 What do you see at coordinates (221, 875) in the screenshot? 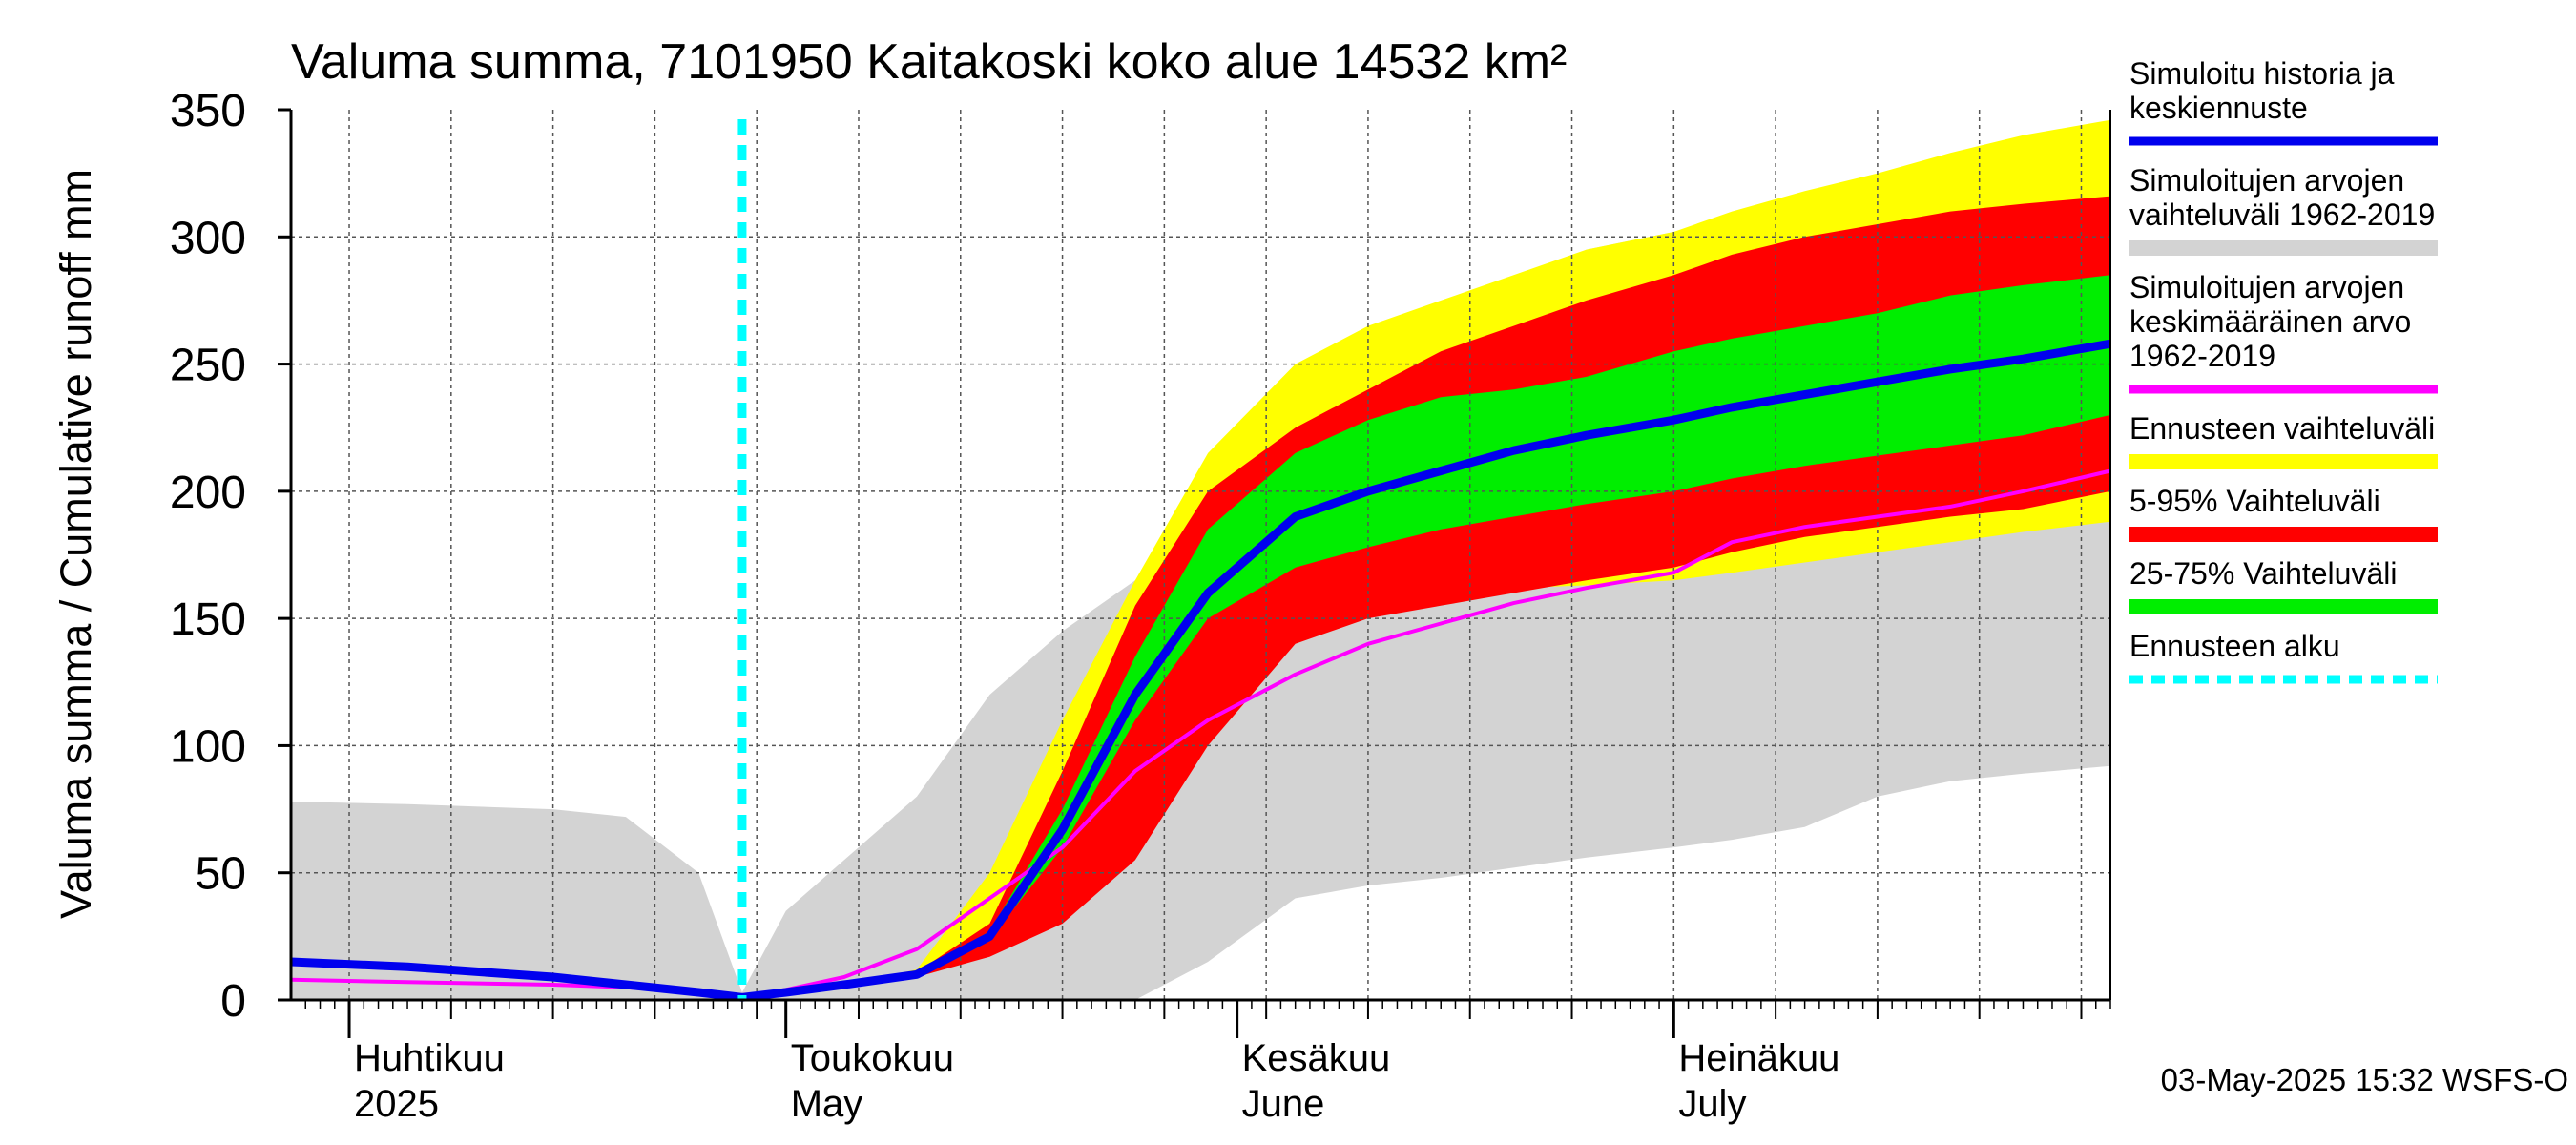
I see `y-tick-label: 50` at bounding box center [221, 875].